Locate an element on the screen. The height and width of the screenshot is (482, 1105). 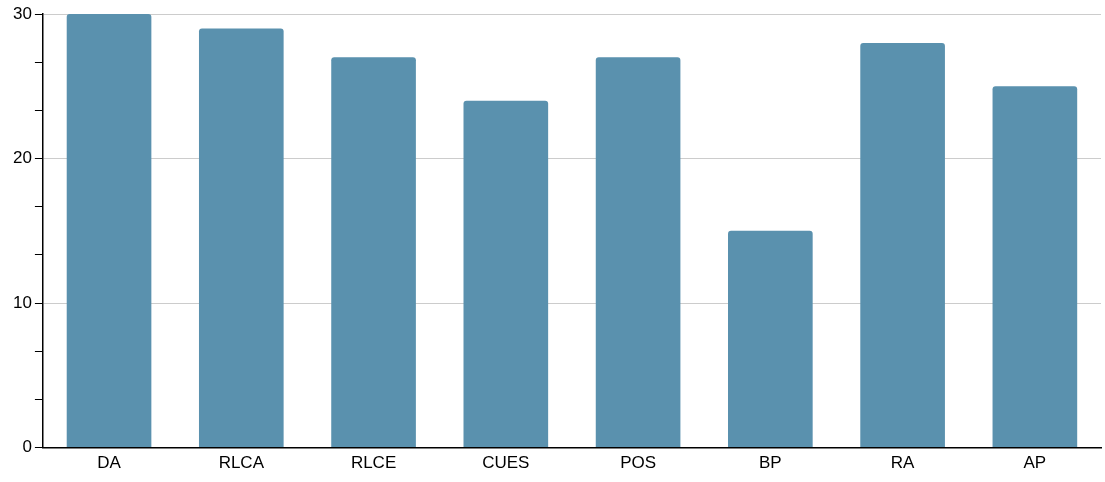
y-tick-label: 10 is located at coordinates (22, 302).